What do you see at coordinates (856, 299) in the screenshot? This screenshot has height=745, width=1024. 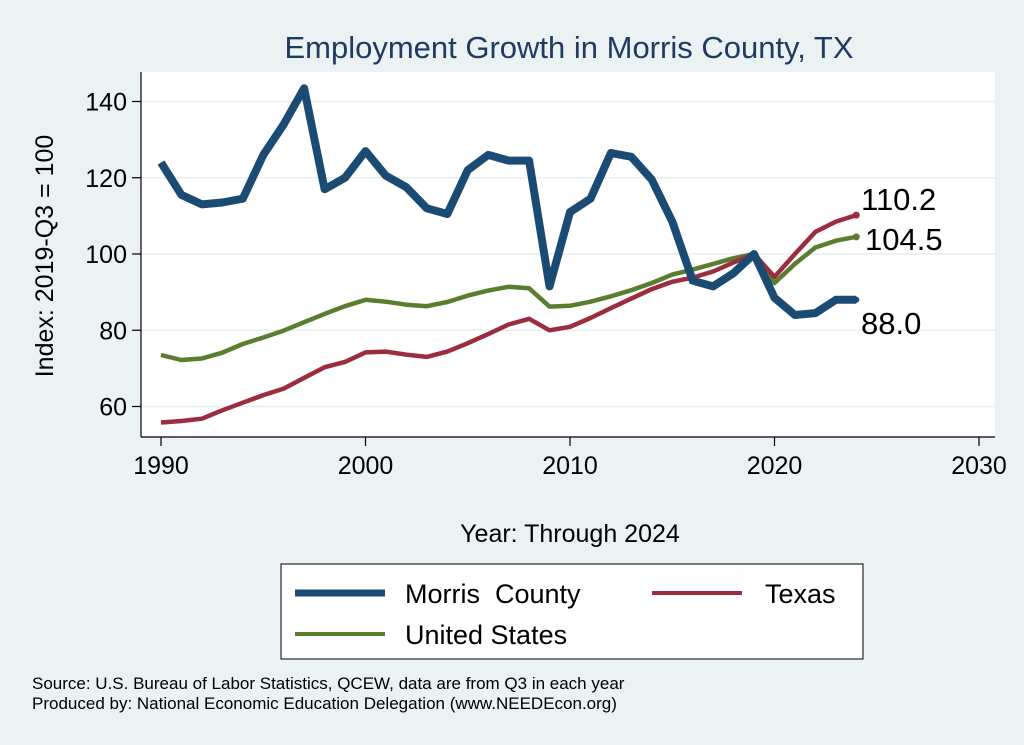 I see `series-end-point-morris-county` at bounding box center [856, 299].